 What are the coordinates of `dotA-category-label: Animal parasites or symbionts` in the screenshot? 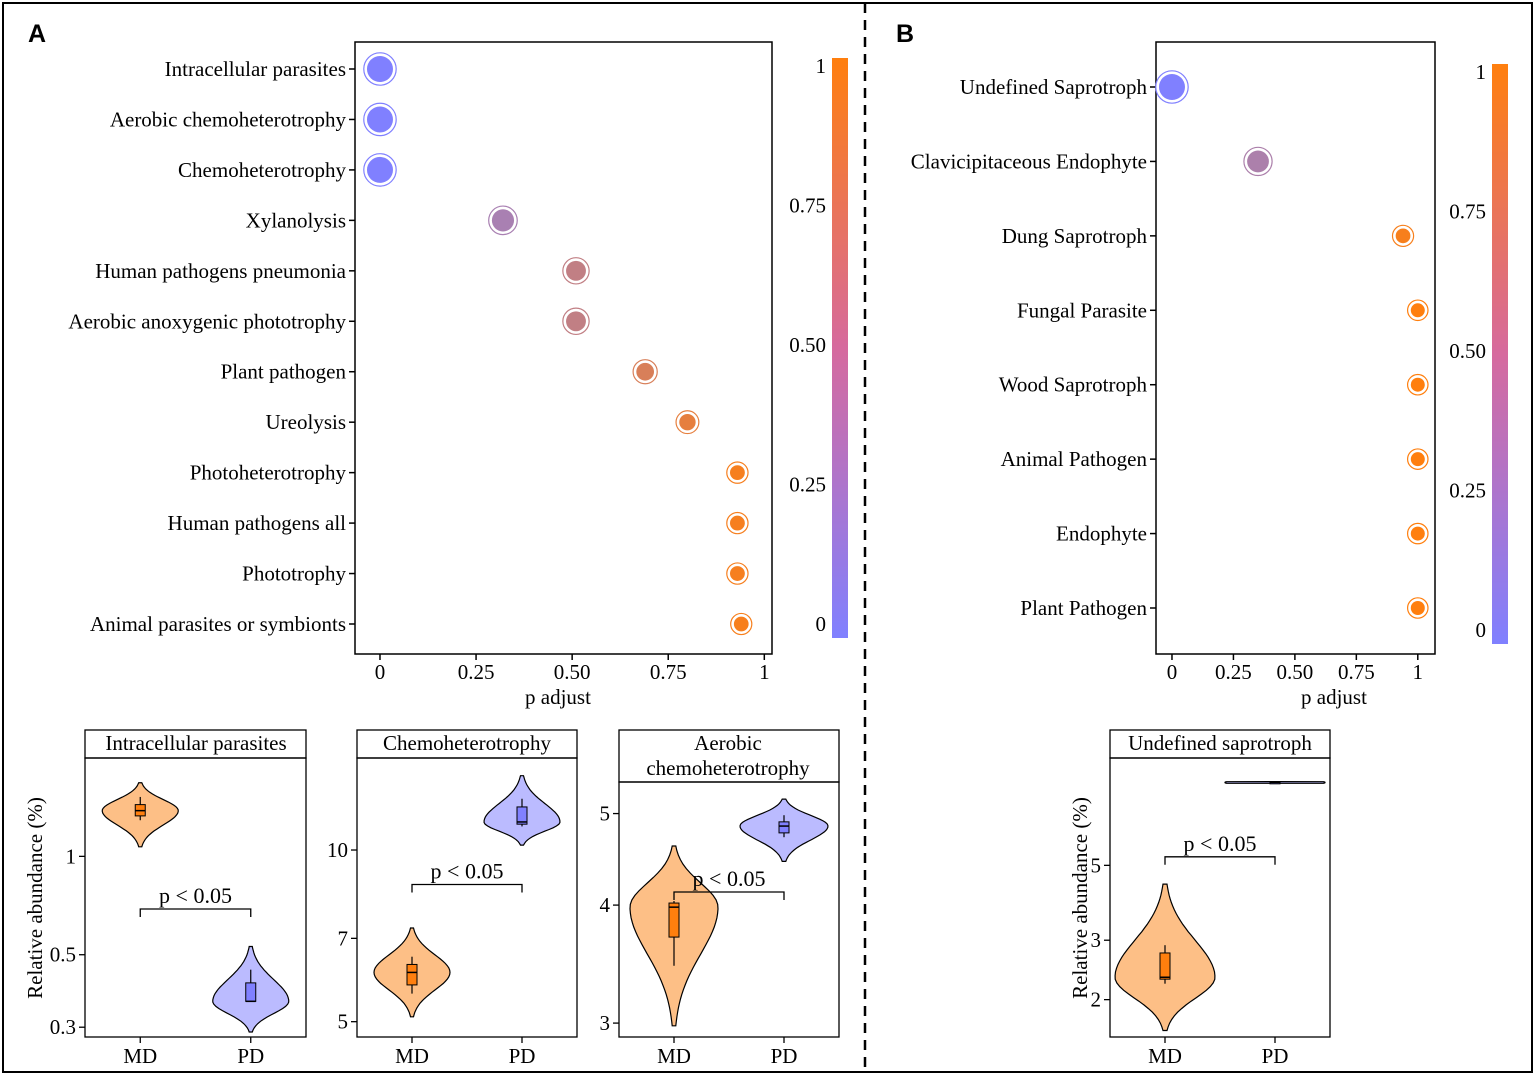 It's located at (218, 624).